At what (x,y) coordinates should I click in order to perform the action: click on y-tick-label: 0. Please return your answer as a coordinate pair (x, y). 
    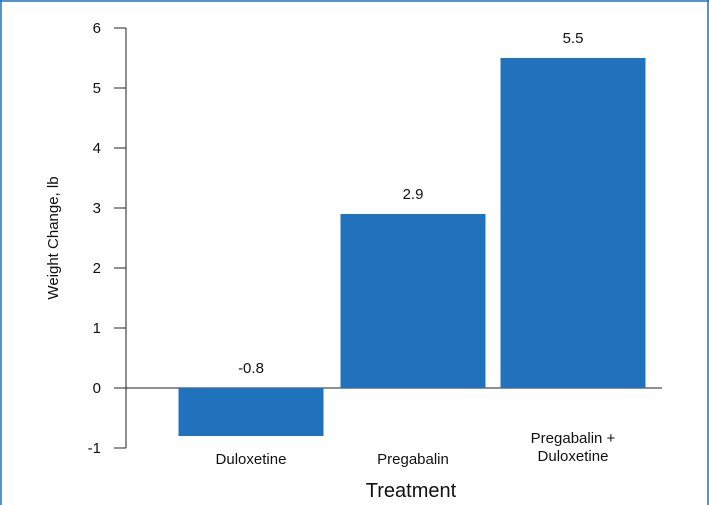
    Looking at the image, I should click on (97, 388).